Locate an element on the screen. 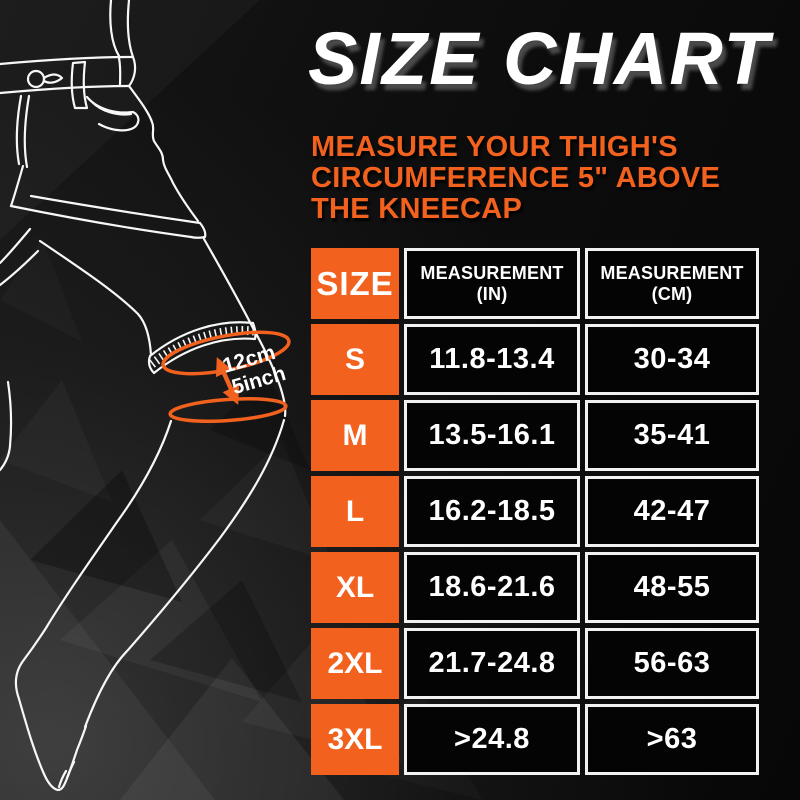  shorts-hem-bottom is located at coordinates (101, 221).